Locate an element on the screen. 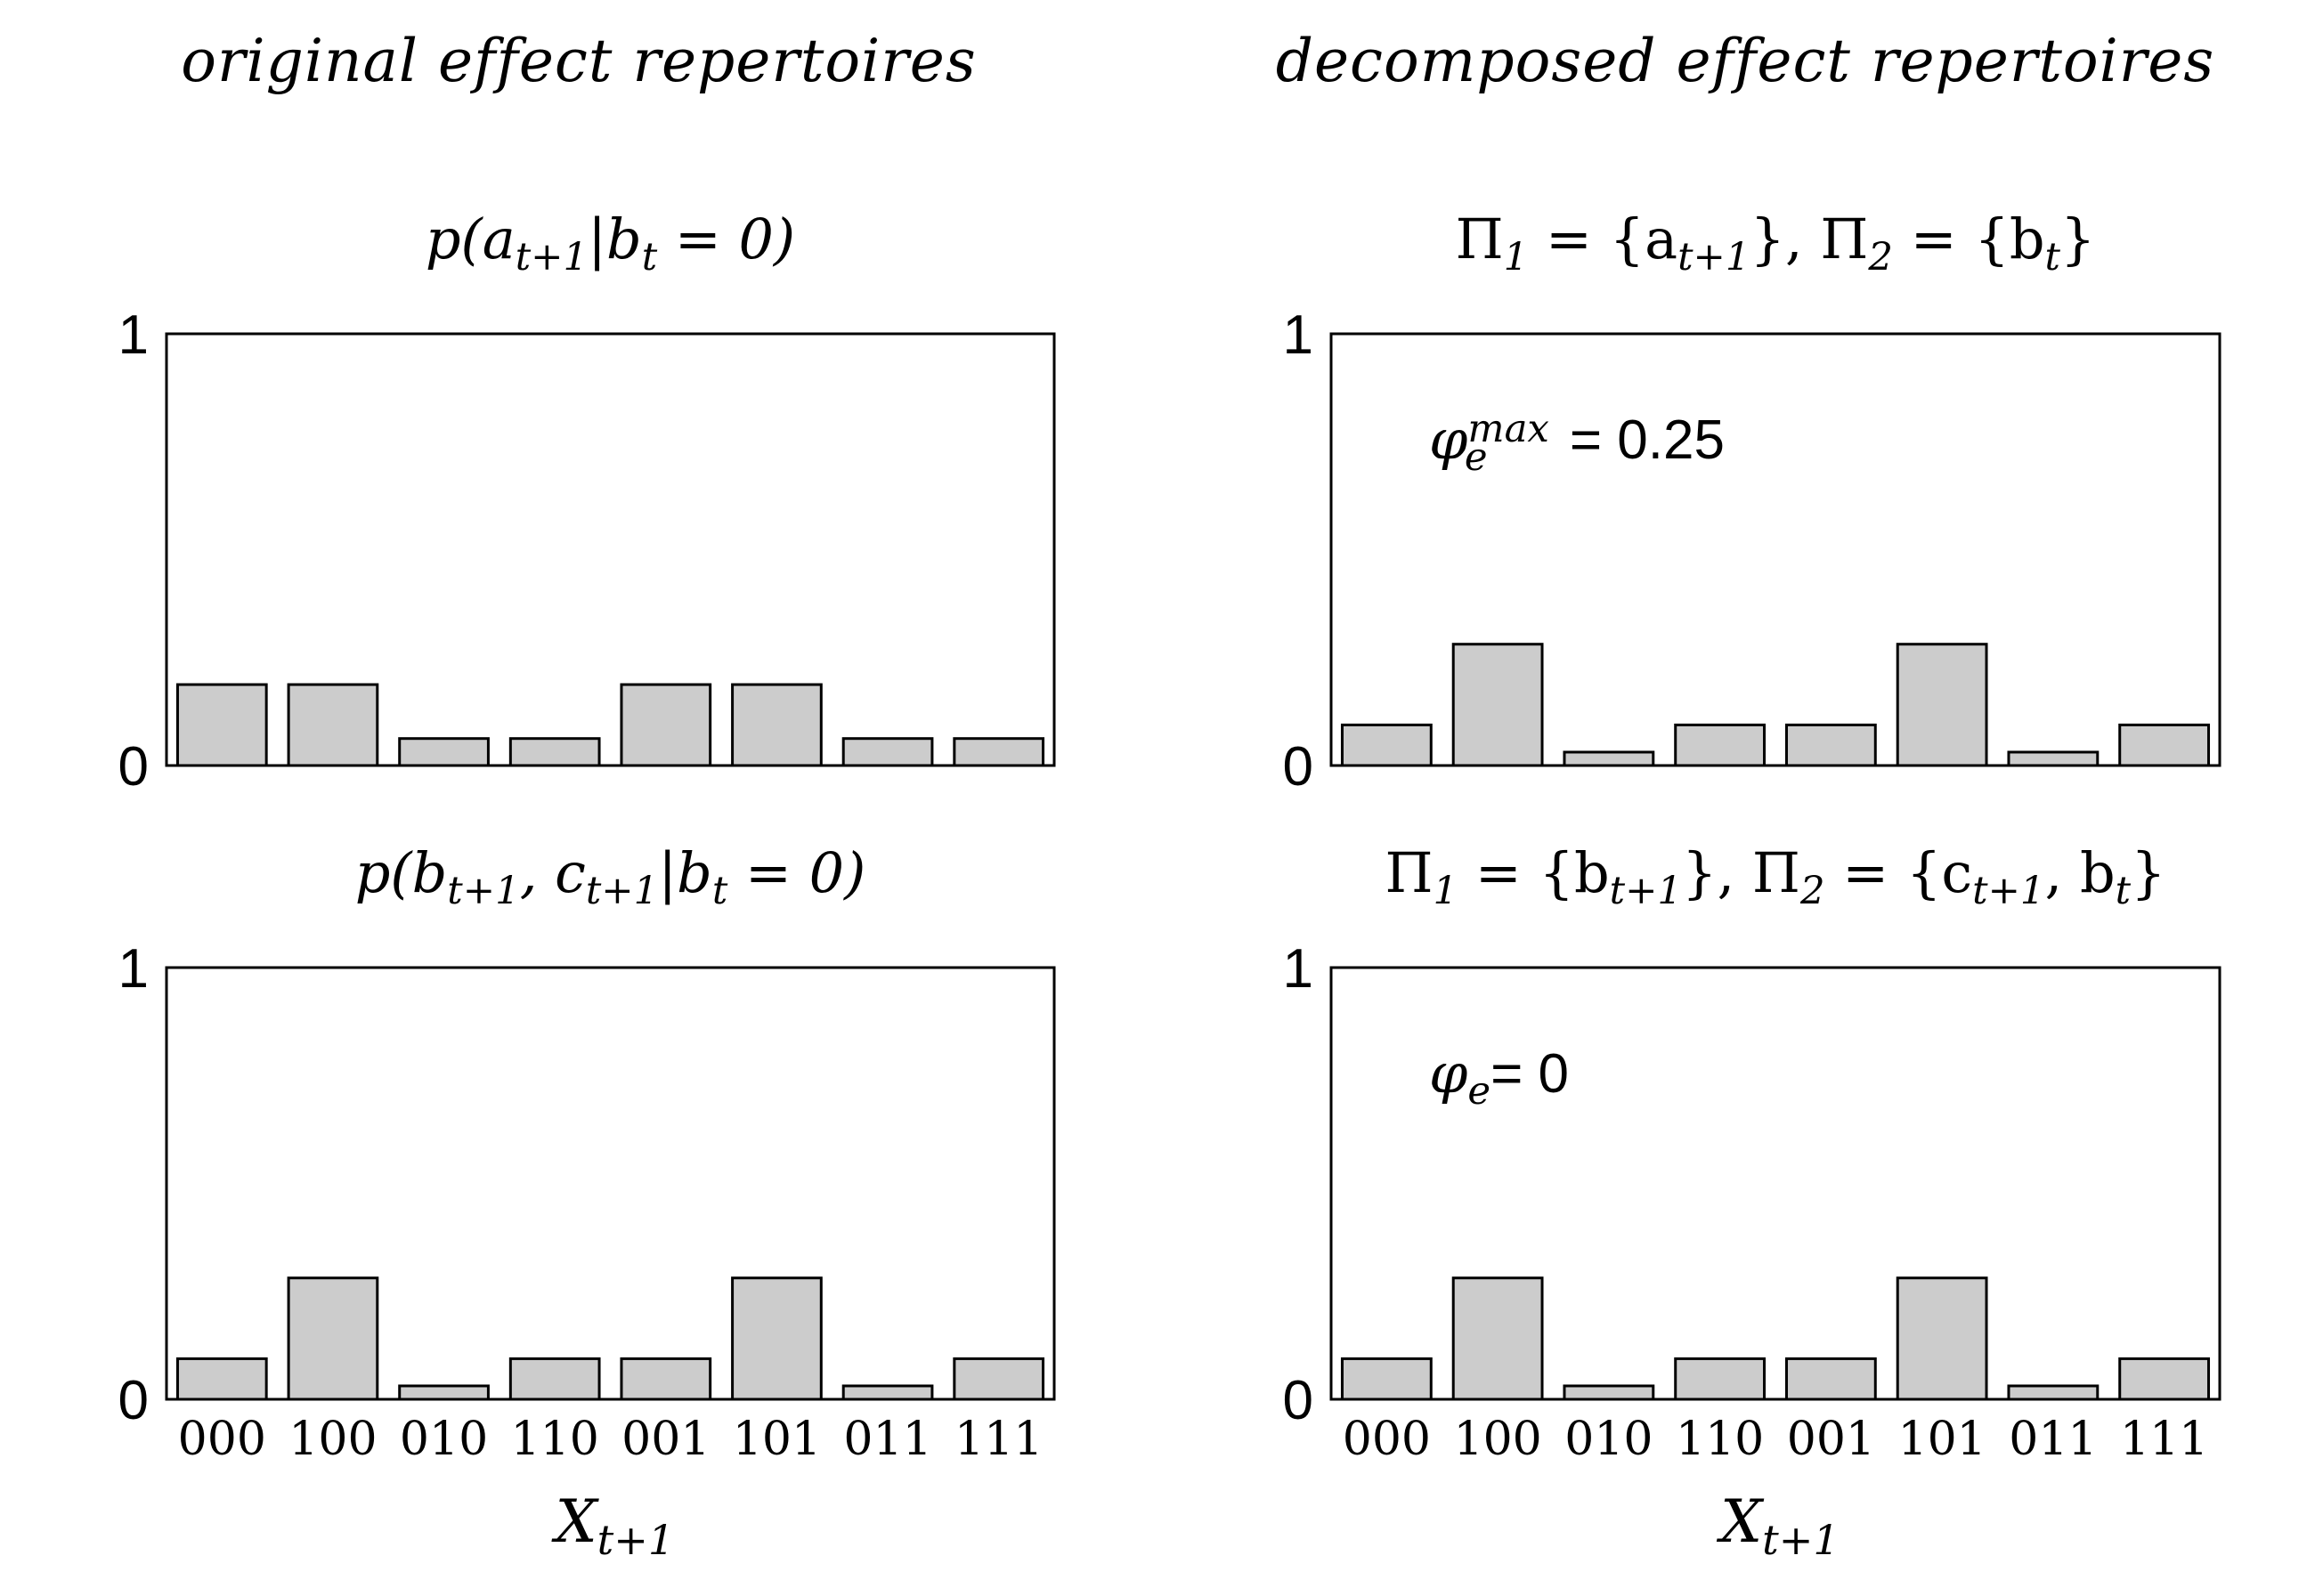 Image resolution: width=2323 pixels, height=1596 pixels. chart-0-ytick-bottom: 0 is located at coordinates (133, 767).